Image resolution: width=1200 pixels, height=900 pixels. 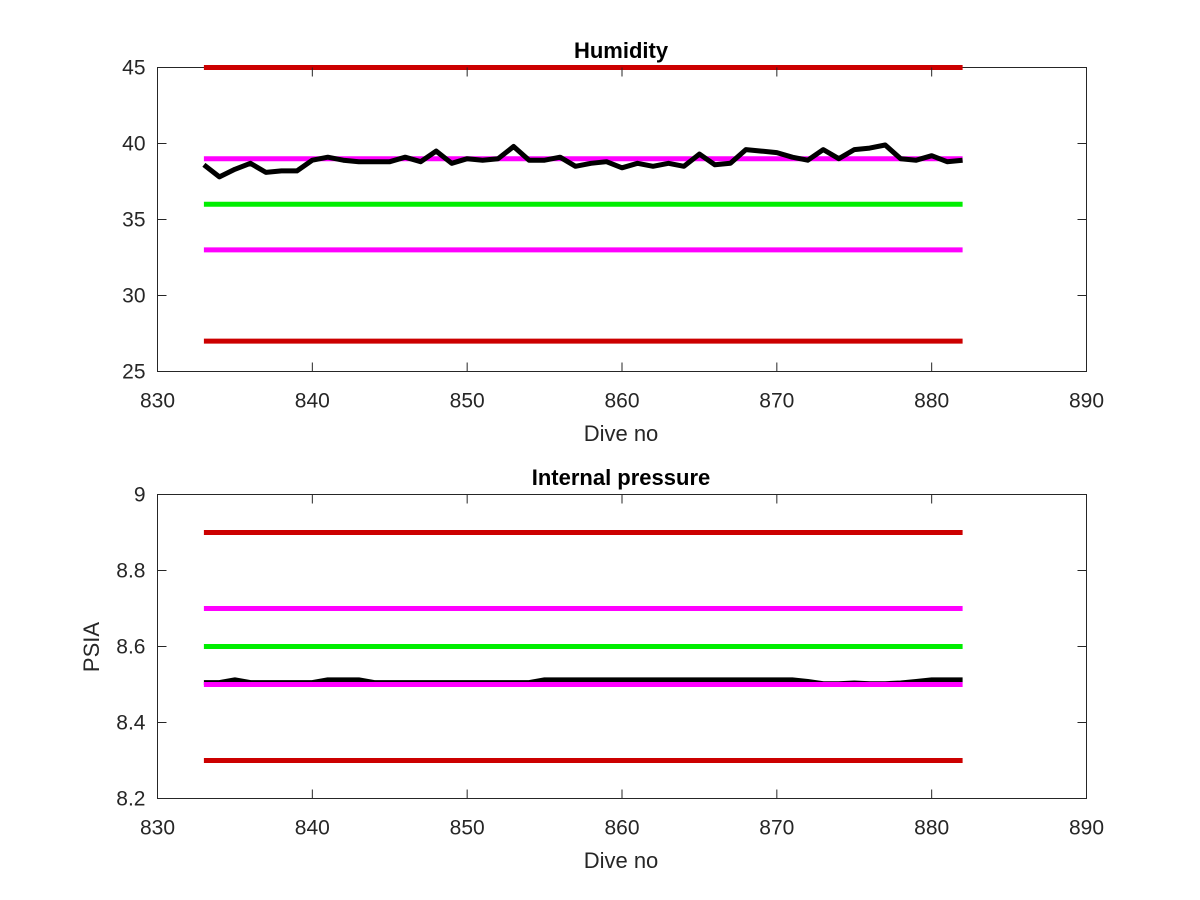 What do you see at coordinates (131, 723) in the screenshot?
I see `pressure-y-tick-label: 8.4` at bounding box center [131, 723].